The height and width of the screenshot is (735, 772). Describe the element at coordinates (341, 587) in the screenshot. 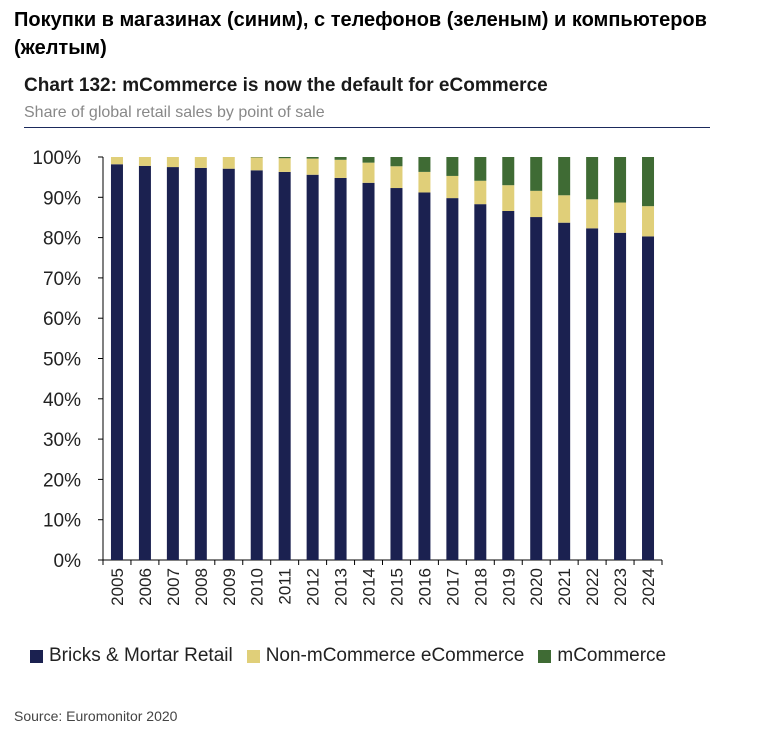

I see `x-tick-label: 2013` at that location.